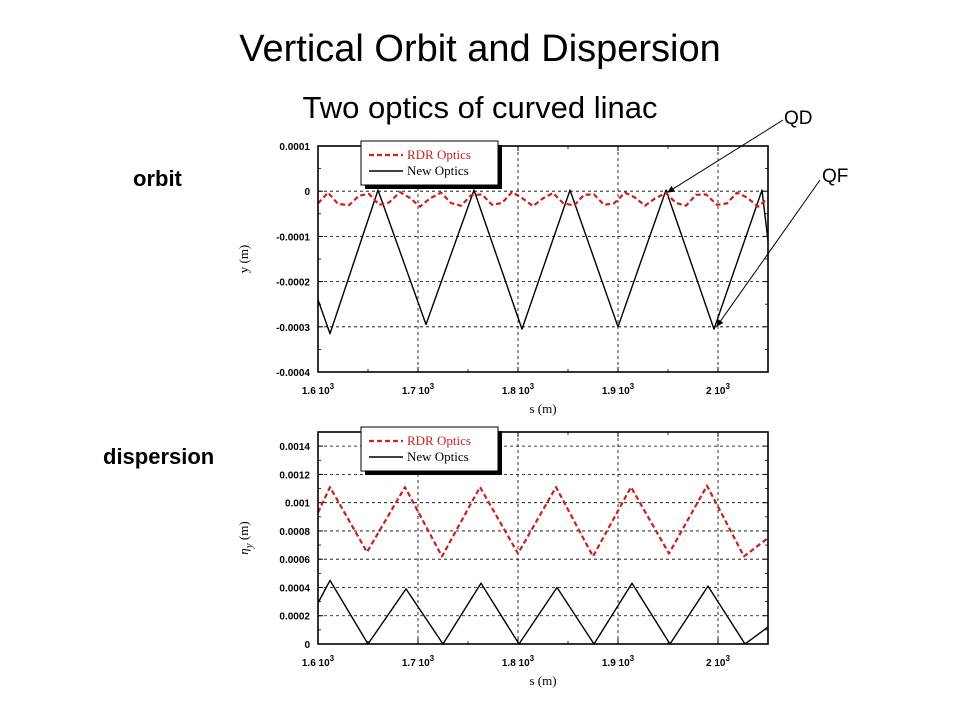 Image resolution: width=960 pixels, height=720 pixels. What do you see at coordinates (798, 118) in the screenshot?
I see `qd-annotation: QD` at bounding box center [798, 118].